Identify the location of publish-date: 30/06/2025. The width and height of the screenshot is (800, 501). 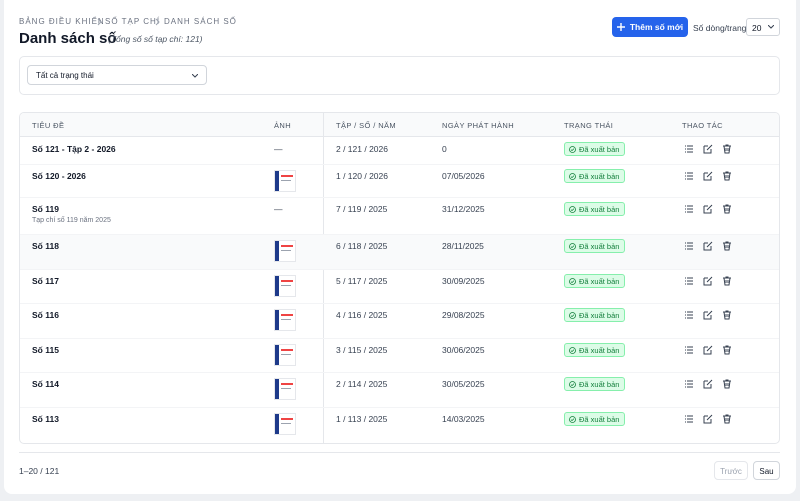
(463, 350).